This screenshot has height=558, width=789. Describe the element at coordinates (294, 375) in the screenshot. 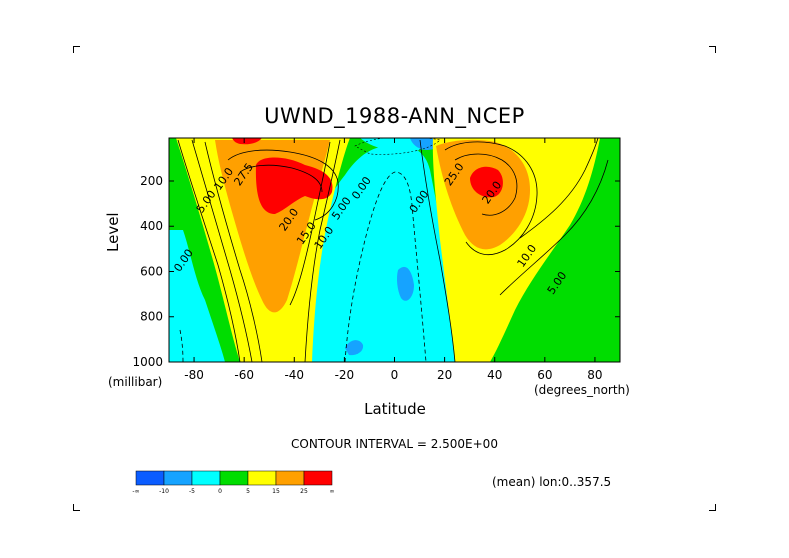

I see `x-tick-label: -40` at that location.